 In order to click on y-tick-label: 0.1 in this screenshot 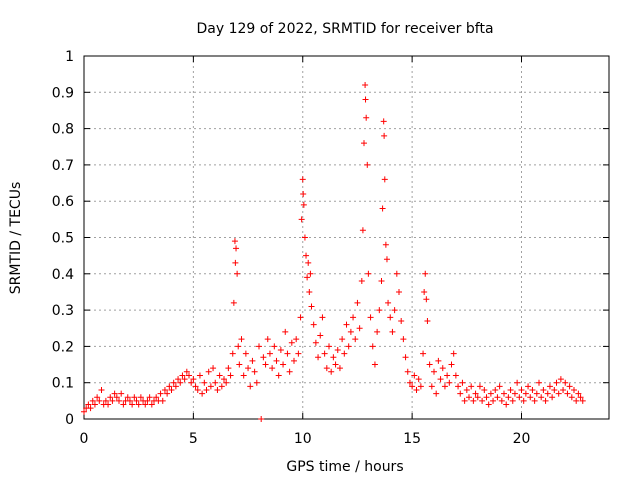, I will do `click(63, 384)`.